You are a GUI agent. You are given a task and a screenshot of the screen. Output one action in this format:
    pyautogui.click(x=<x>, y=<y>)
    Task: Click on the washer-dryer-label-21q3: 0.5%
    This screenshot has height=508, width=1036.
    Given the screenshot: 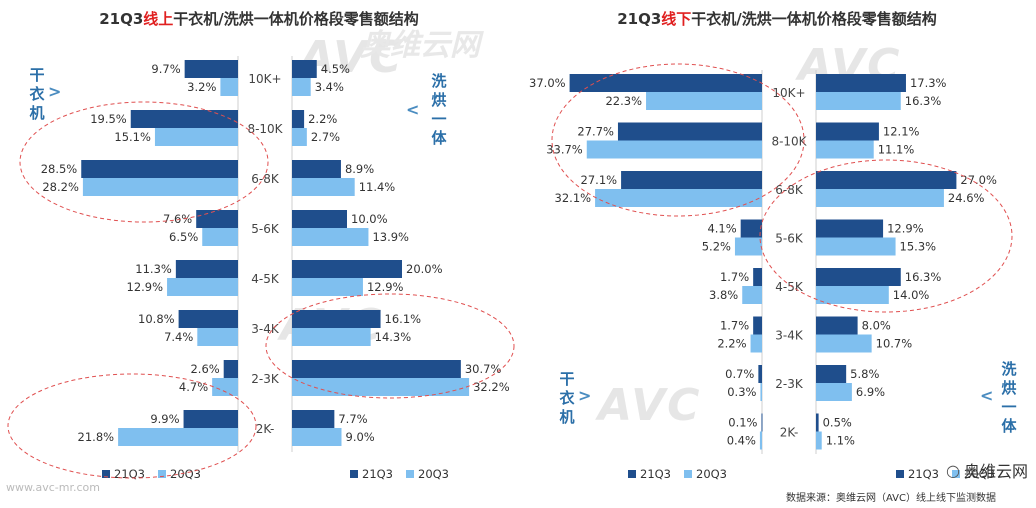 What is the action you would take?
    pyautogui.click(x=837, y=423)
    